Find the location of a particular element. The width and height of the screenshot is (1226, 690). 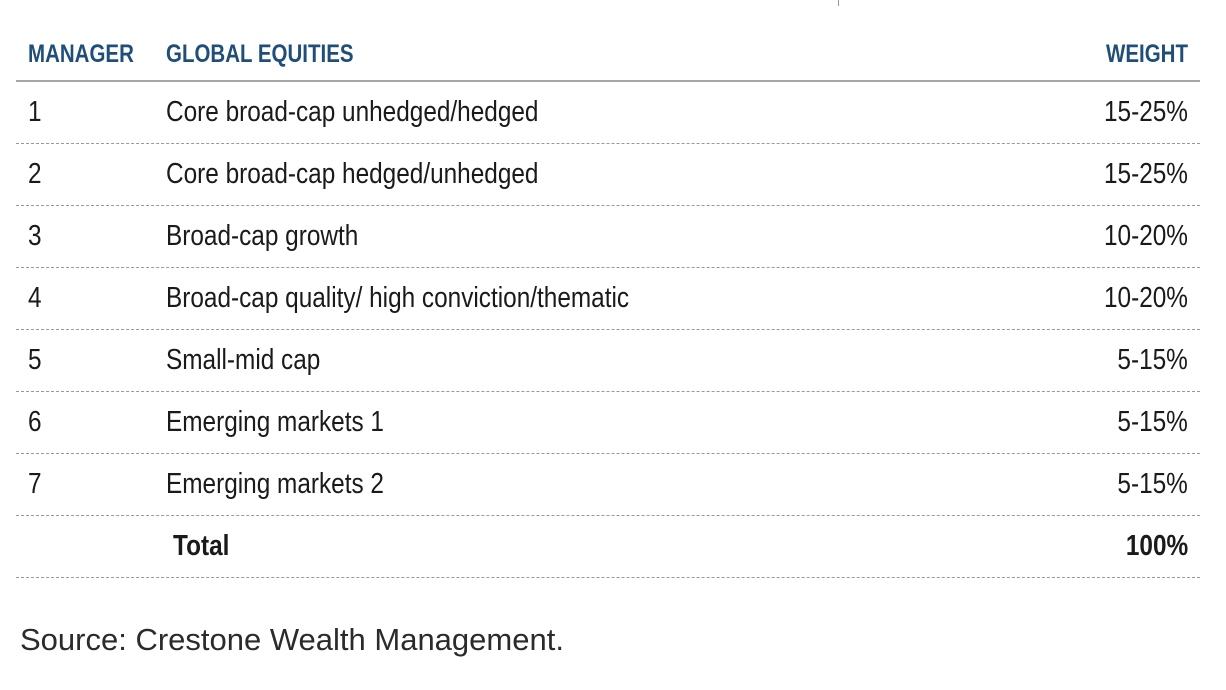

total-weight: 100% is located at coordinates (1156, 546).